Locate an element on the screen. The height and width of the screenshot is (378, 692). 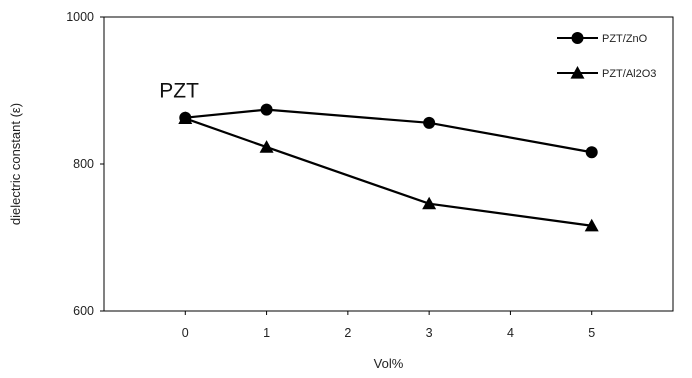
legend-entry: PZT/ZnO is located at coordinates (602, 38).